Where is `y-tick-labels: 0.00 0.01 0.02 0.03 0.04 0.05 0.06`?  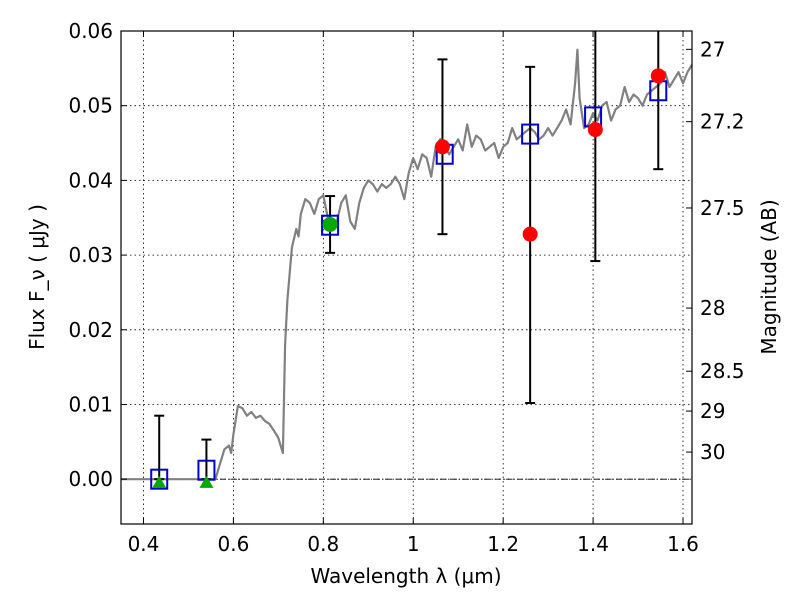 y-tick-labels: 0.00 0.01 0.02 0.03 0.04 0.05 0.06 is located at coordinates (90, 255).